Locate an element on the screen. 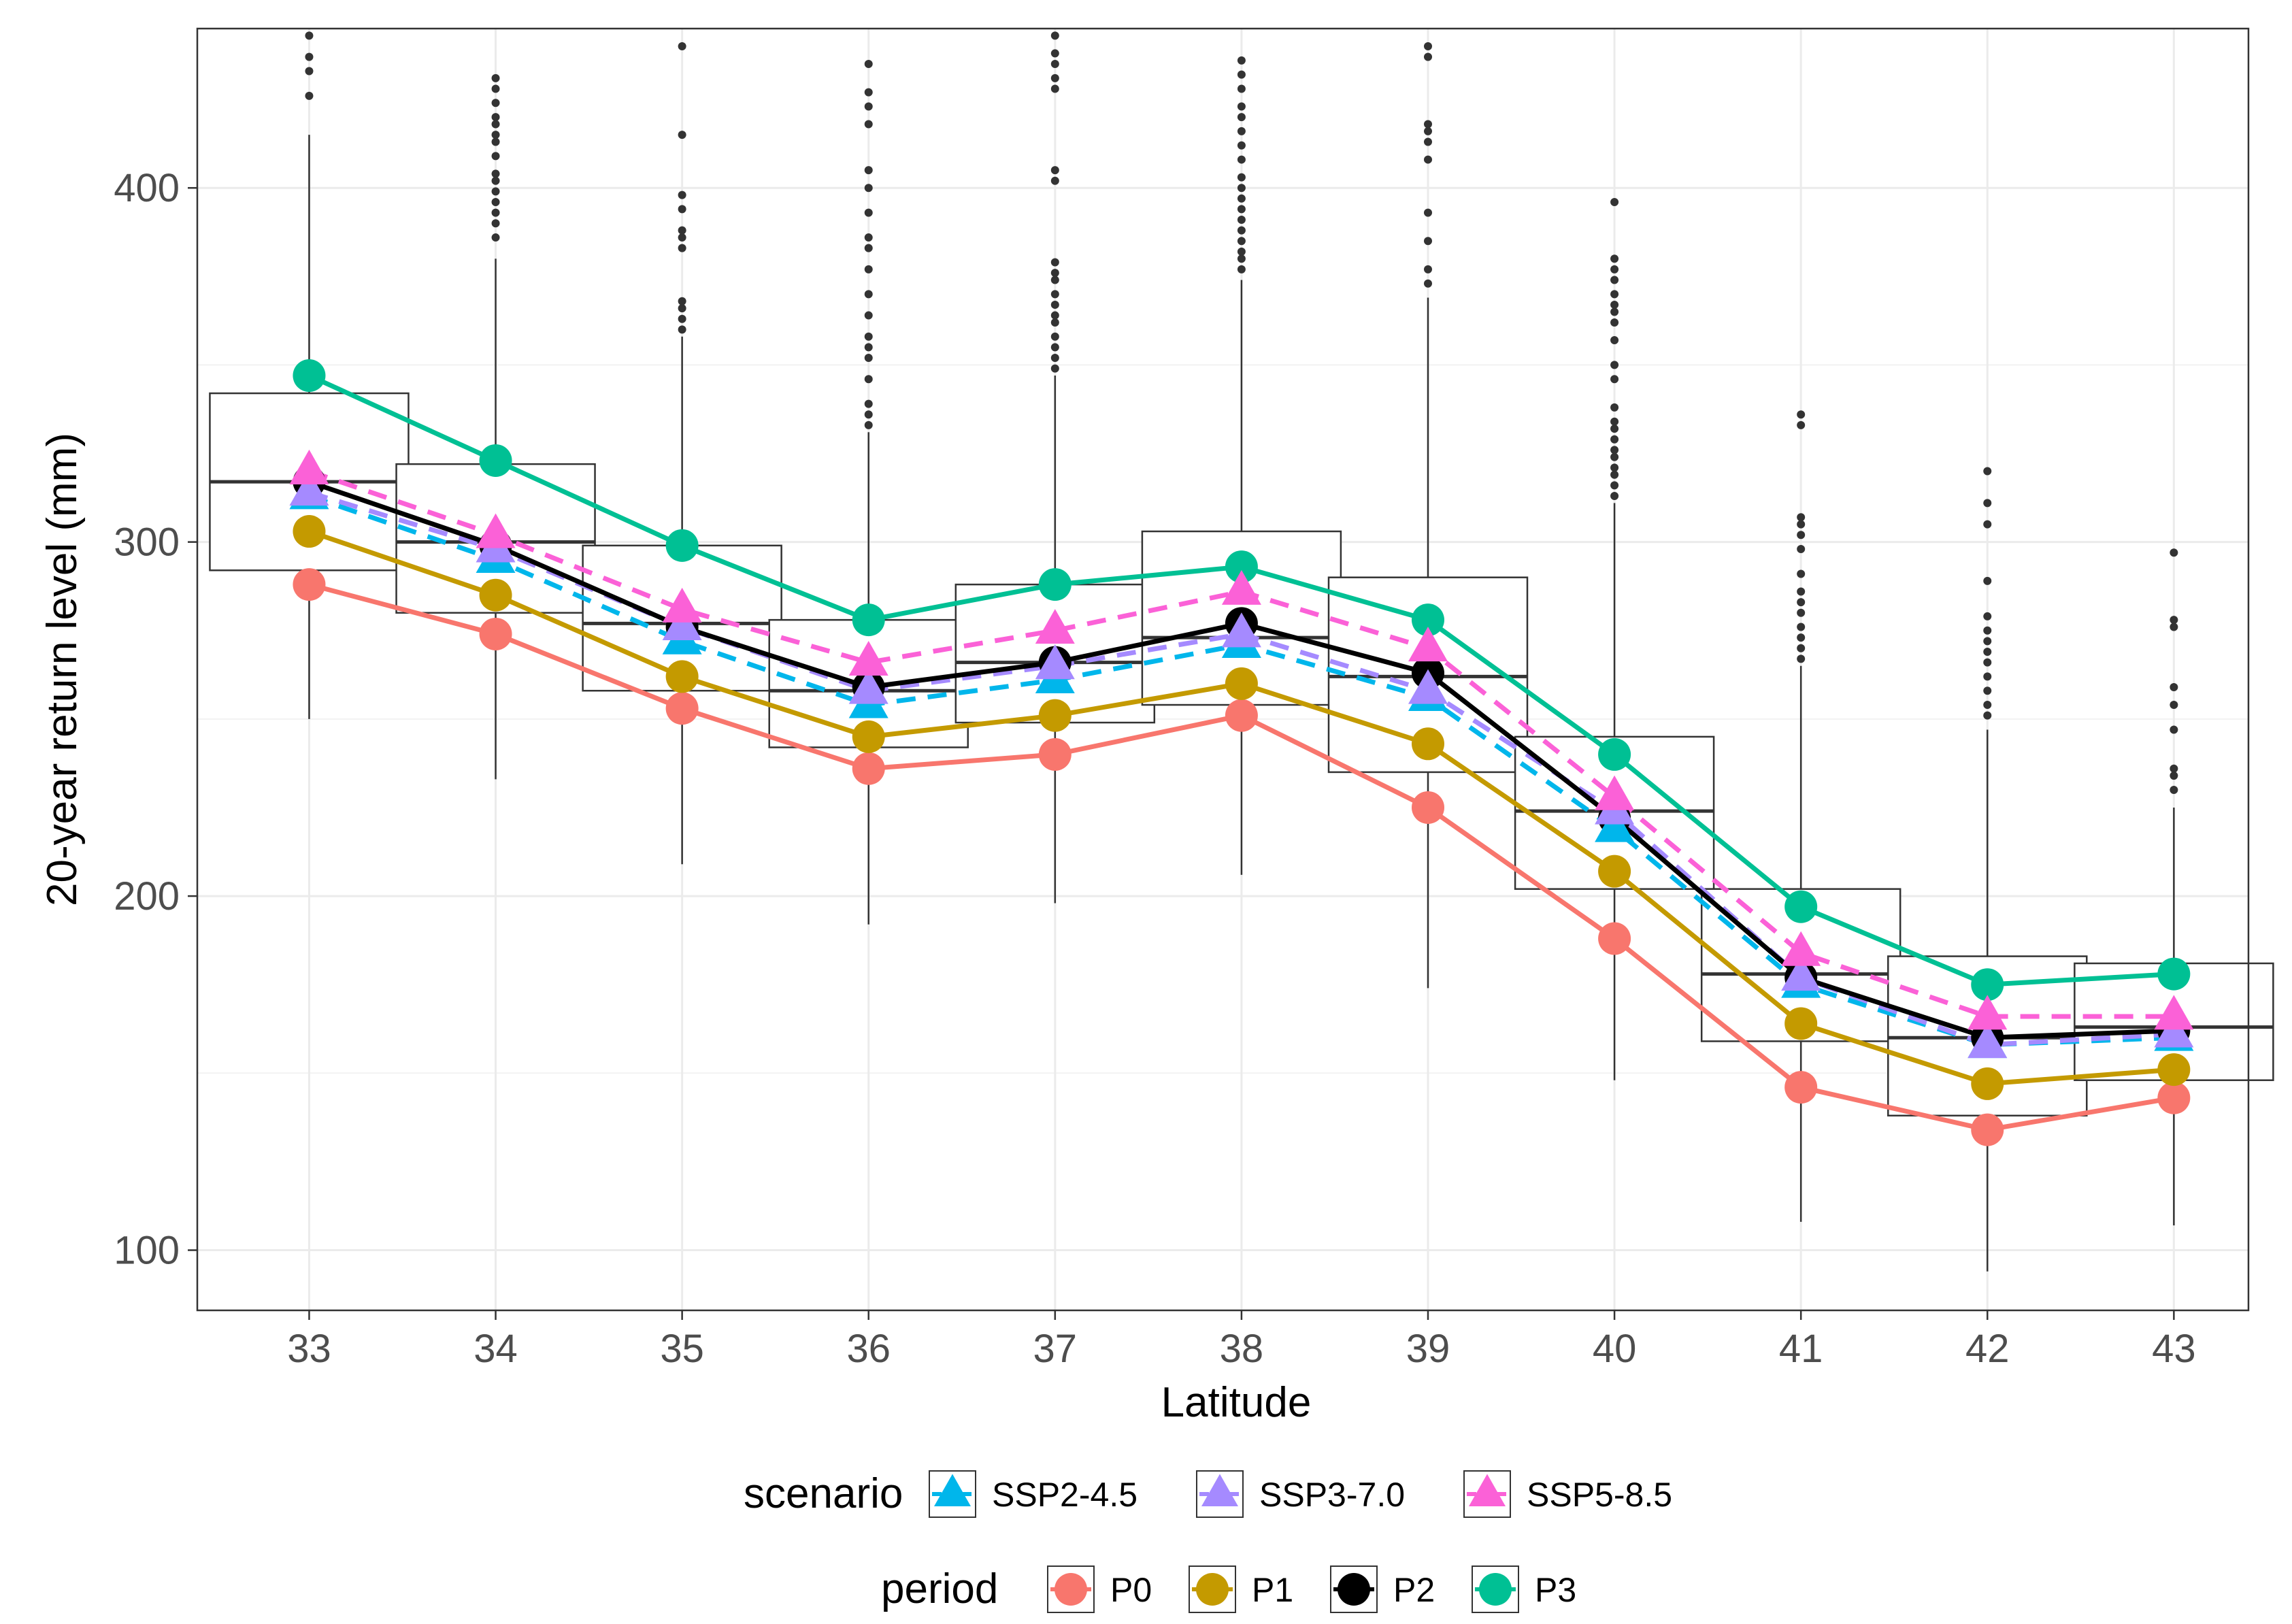  x-tick-label: 33 is located at coordinates (309, 1349).